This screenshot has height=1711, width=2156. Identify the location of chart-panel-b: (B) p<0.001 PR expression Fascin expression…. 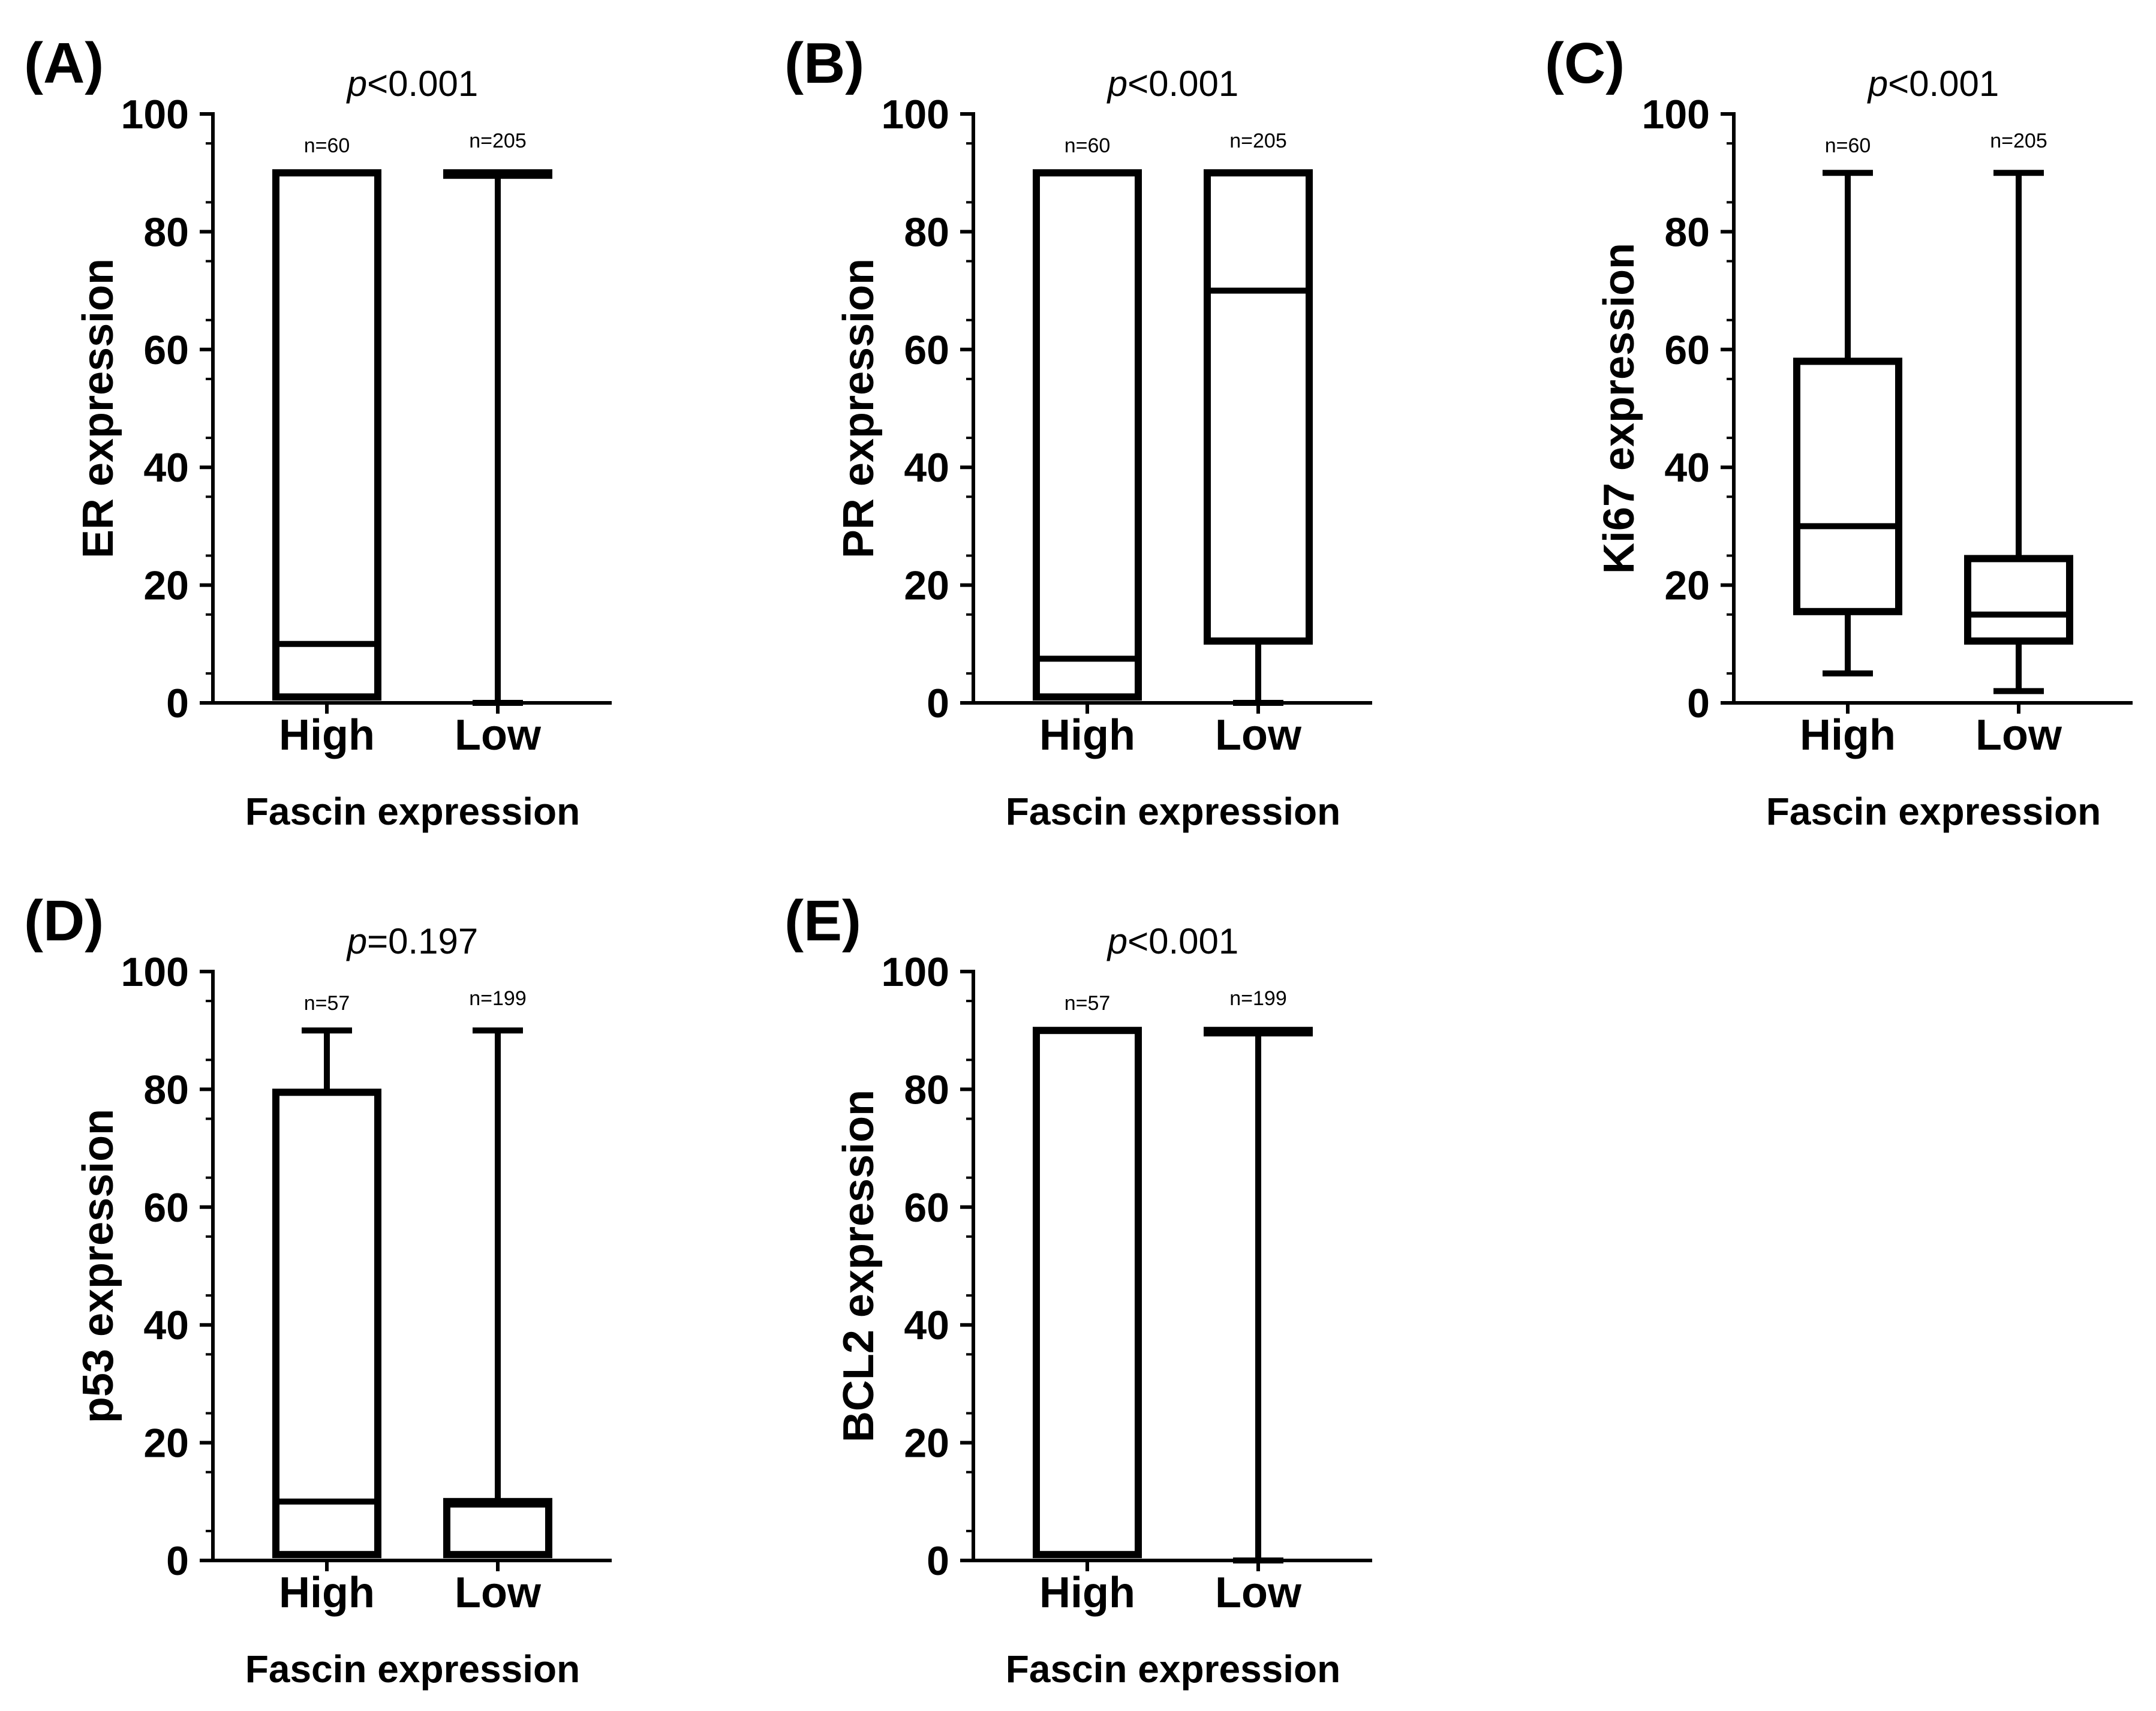
(1078, 432).